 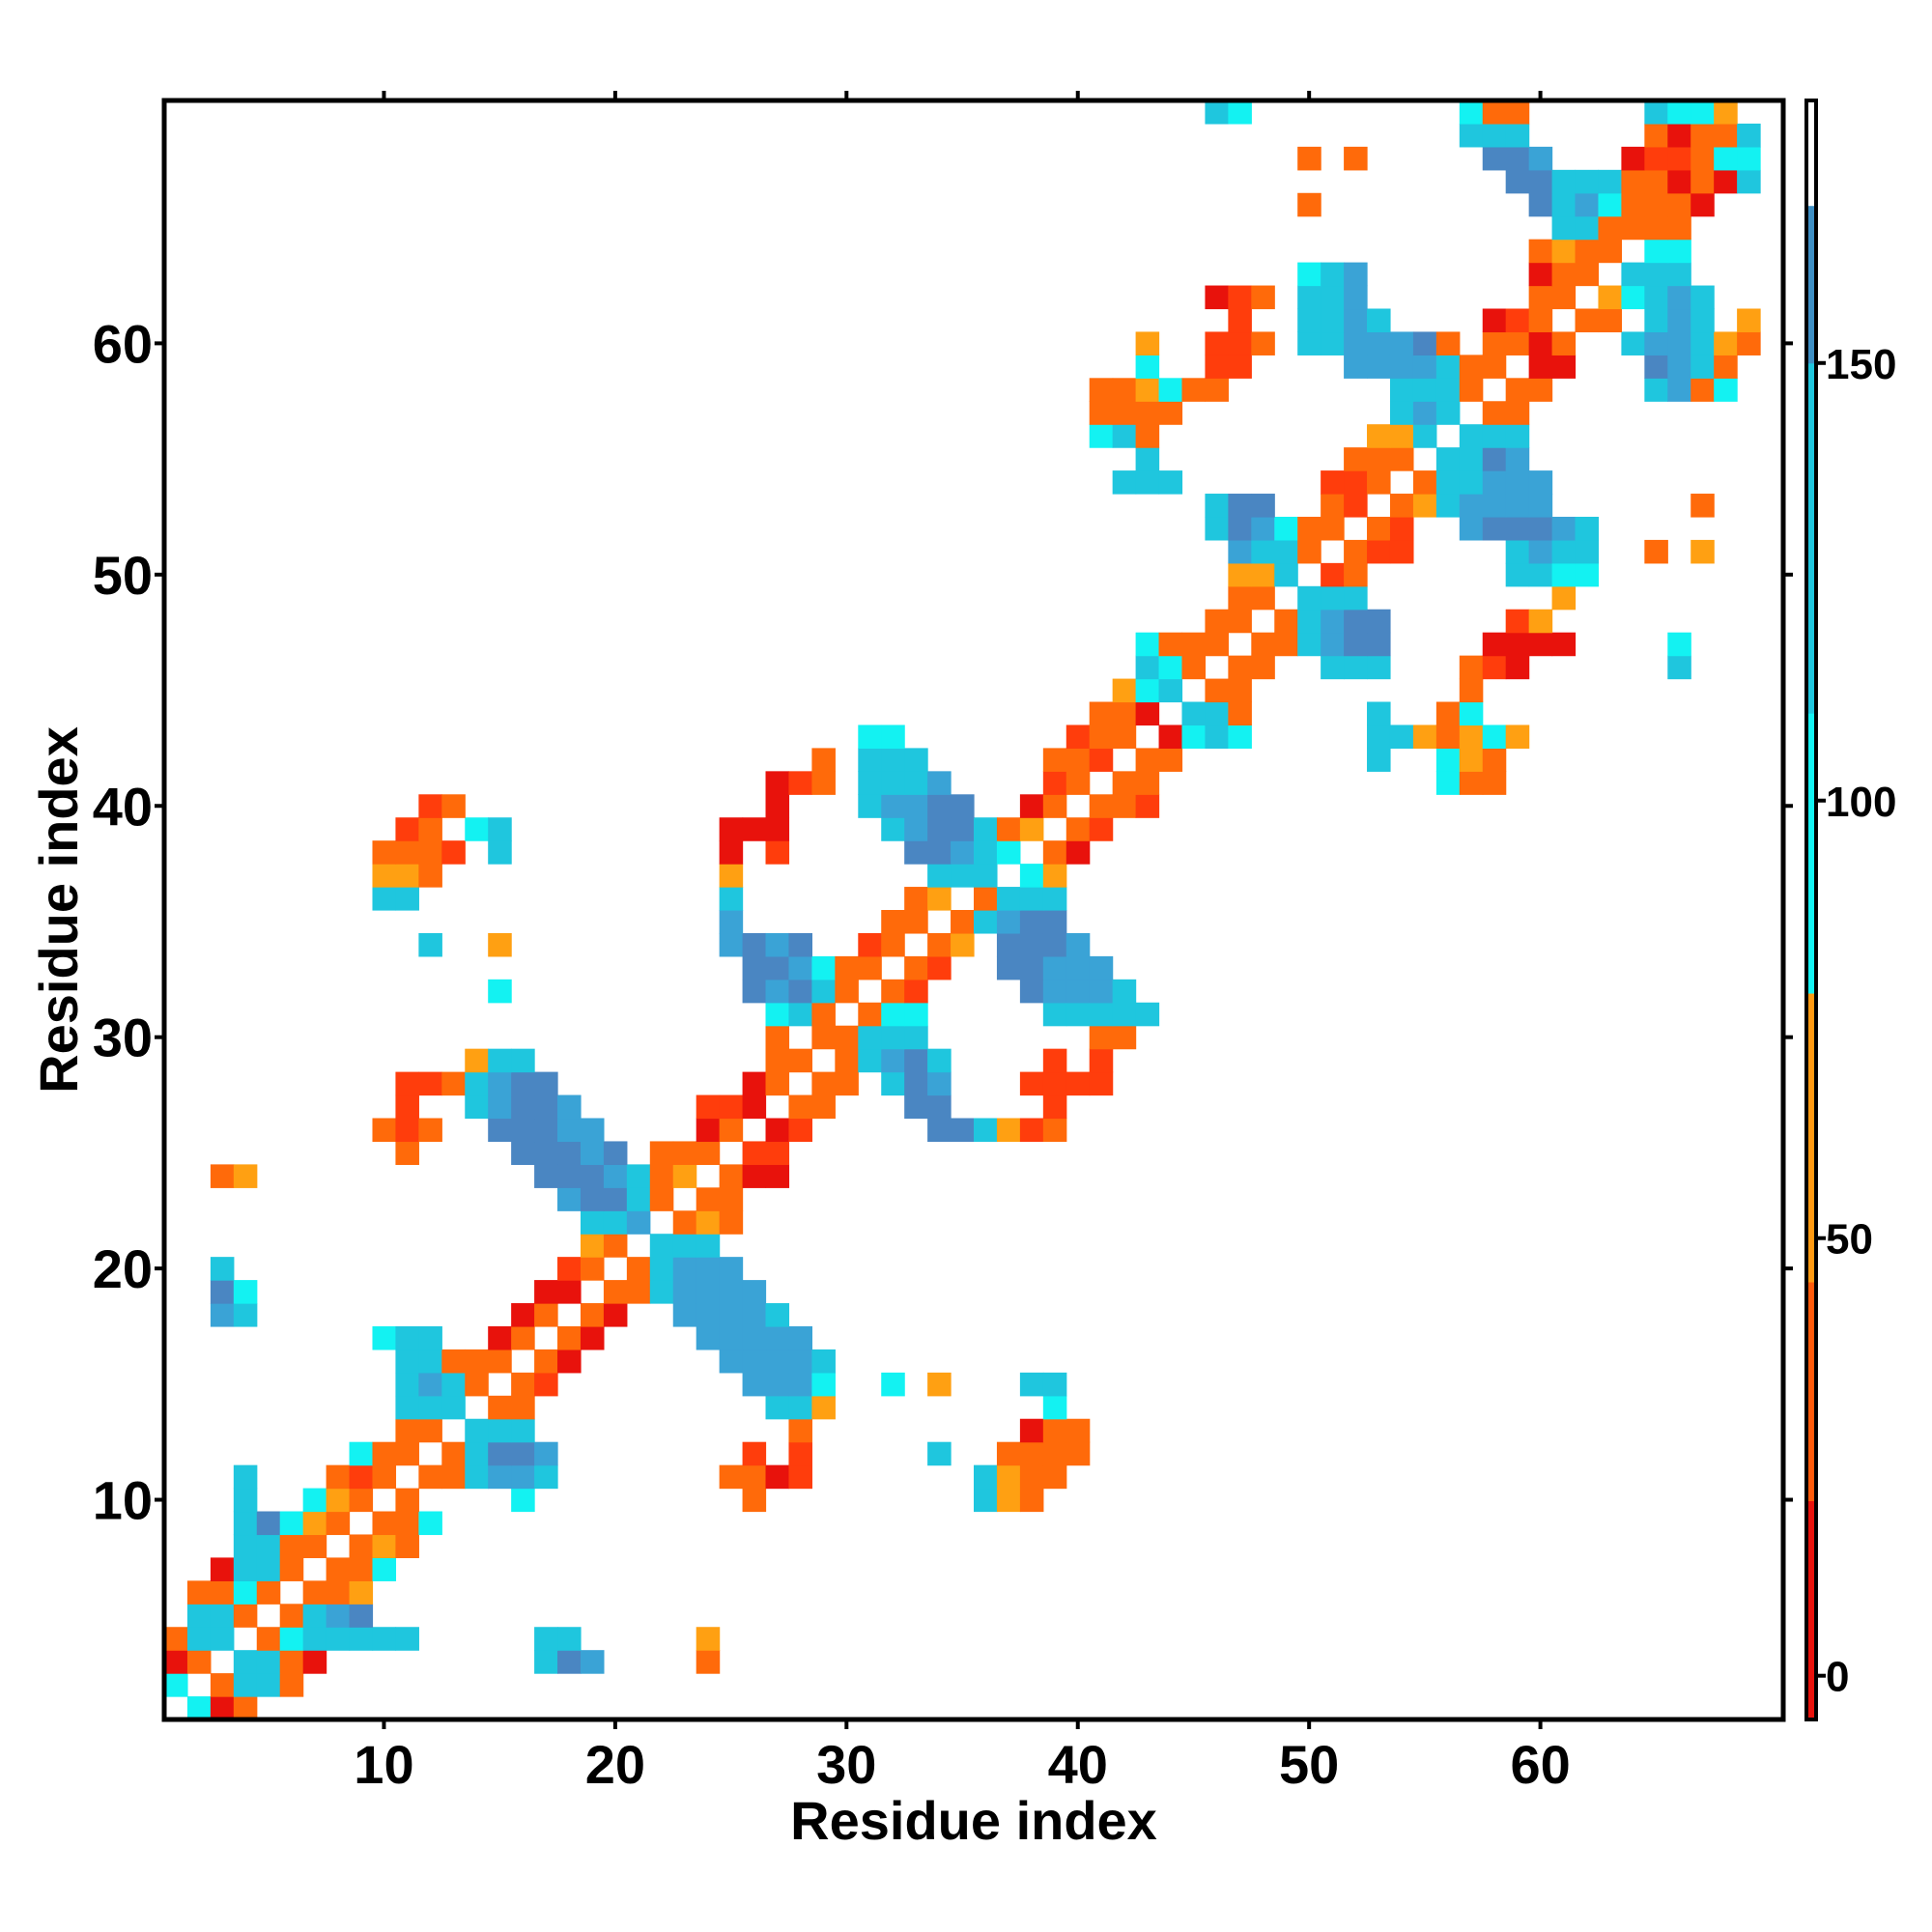 What do you see at coordinates (846, 1764) in the screenshot?
I see `x-tick-label: 30` at bounding box center [846, 1764].